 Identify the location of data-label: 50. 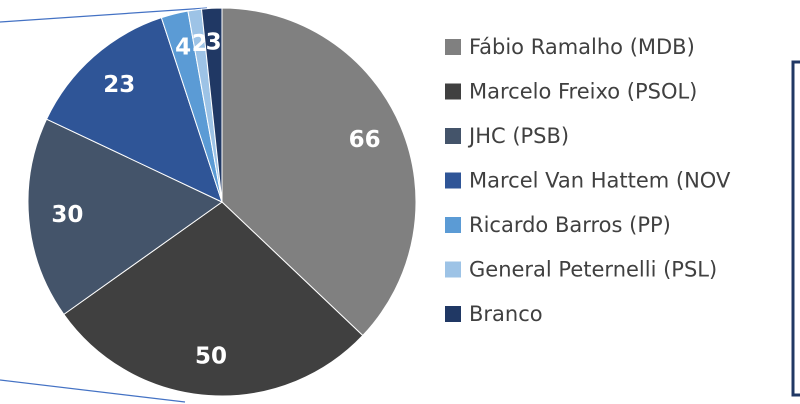
(211, 356).